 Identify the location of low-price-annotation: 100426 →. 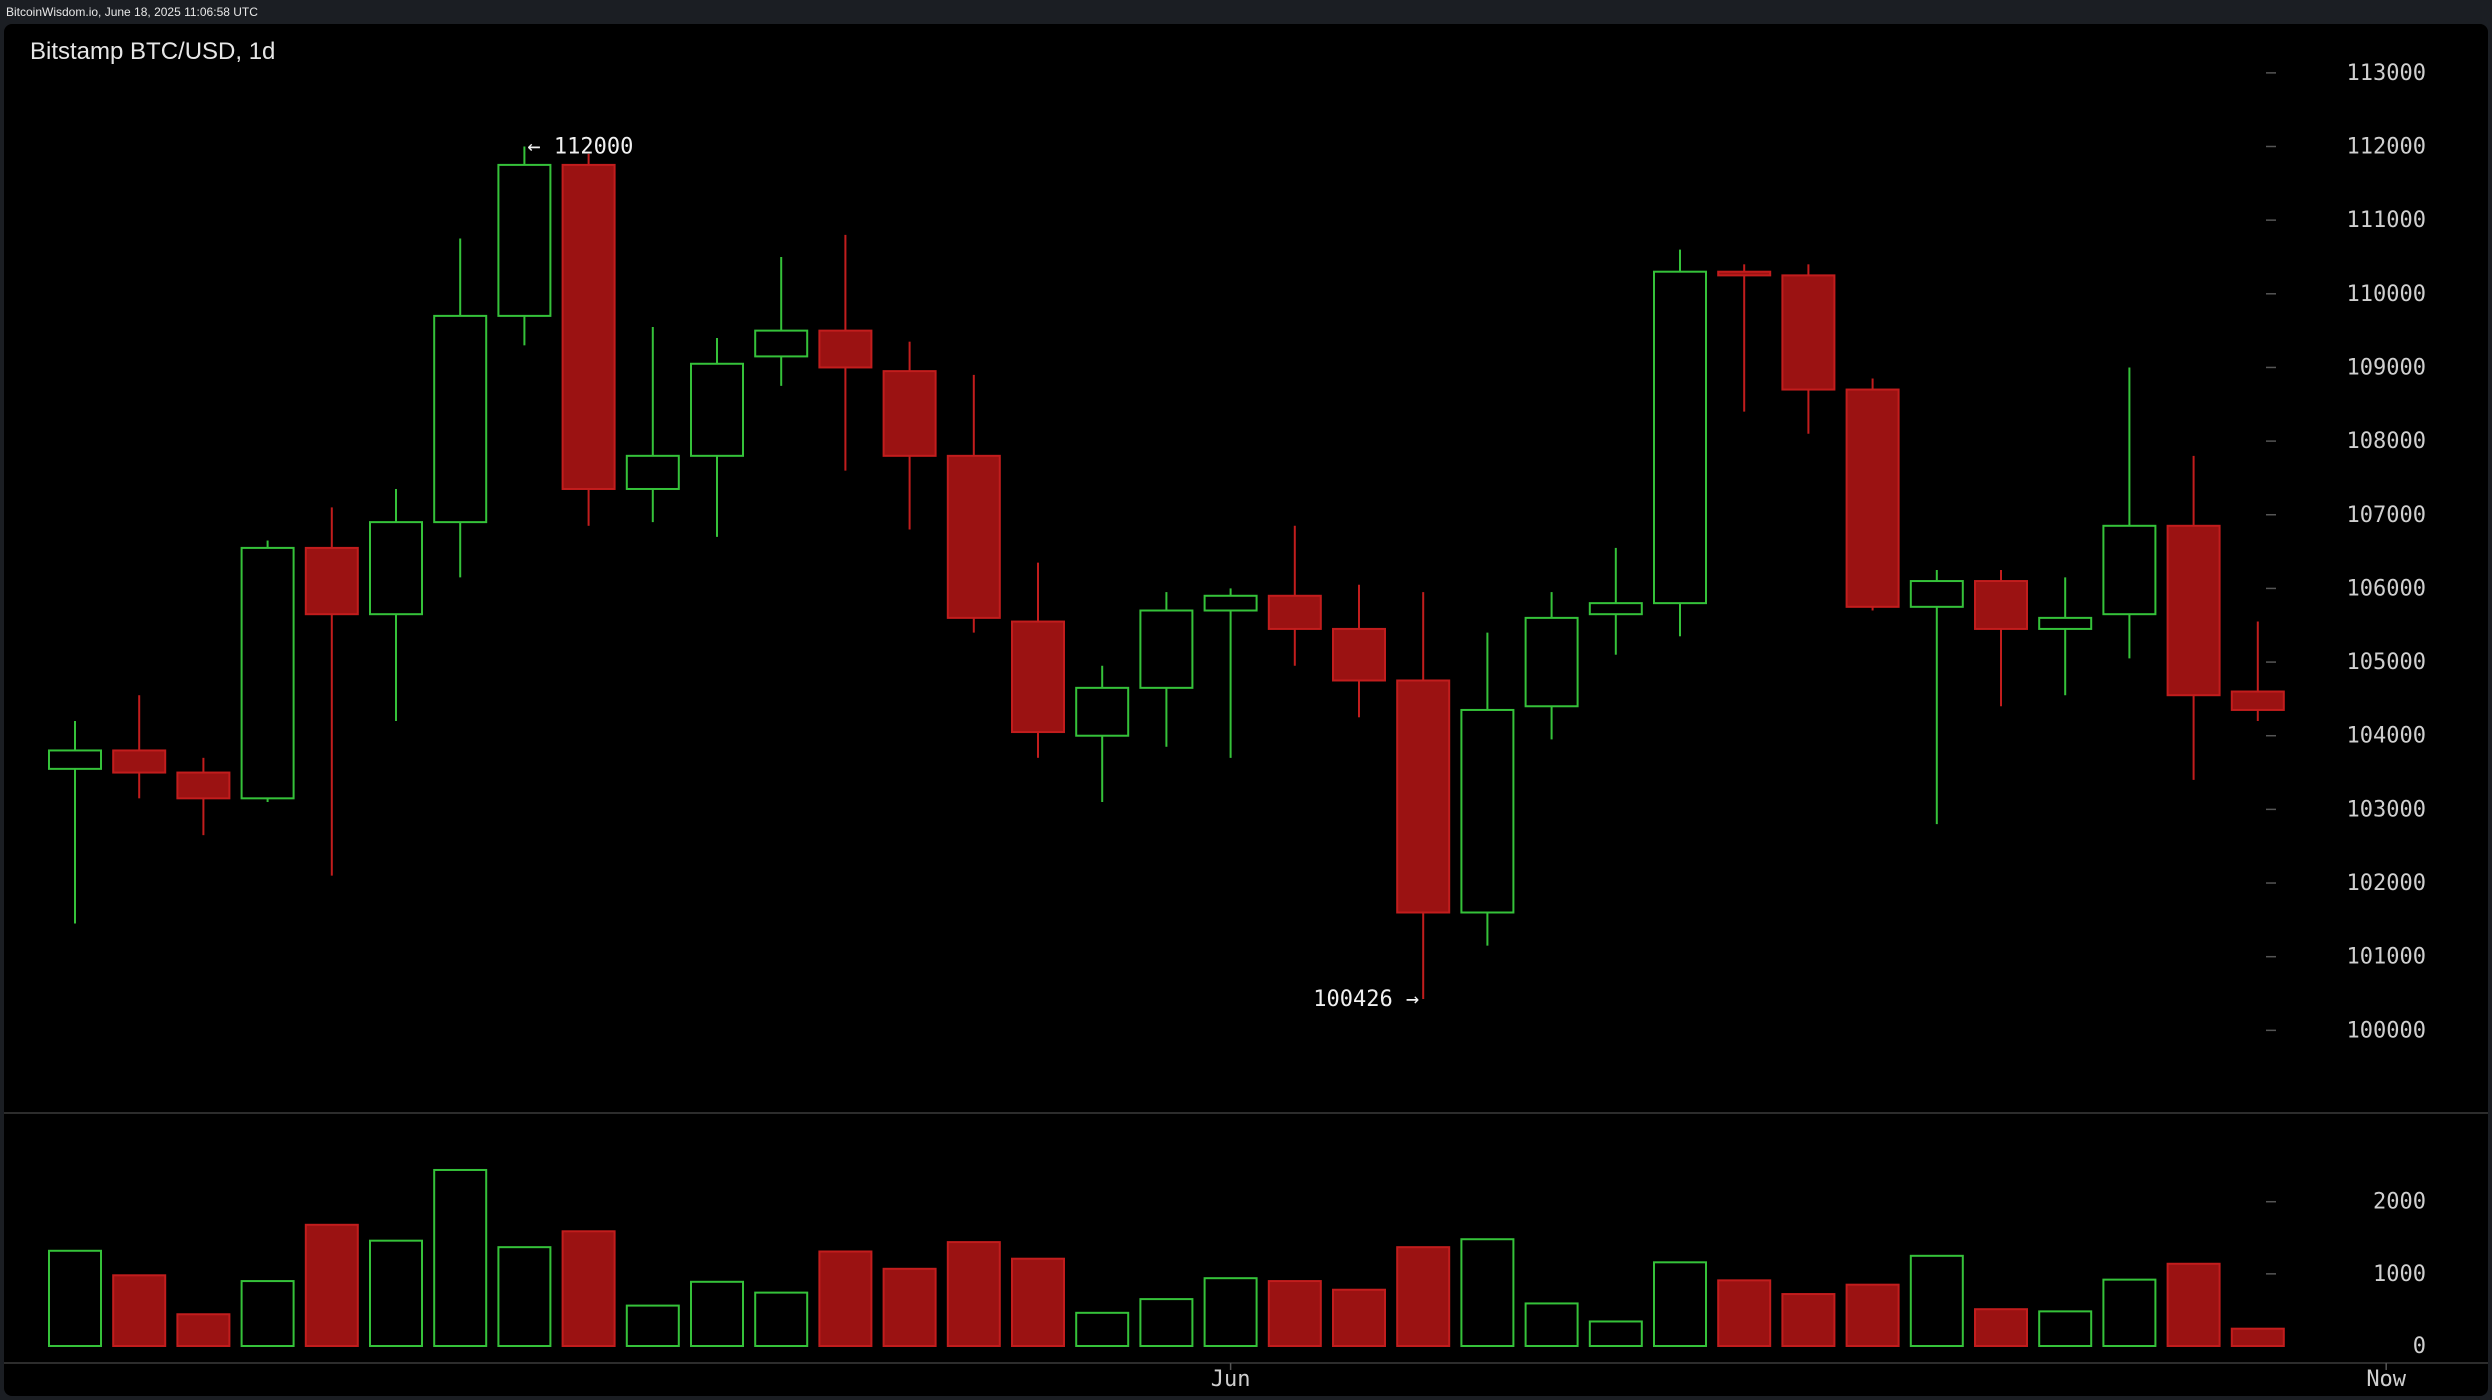
(1366, 999).